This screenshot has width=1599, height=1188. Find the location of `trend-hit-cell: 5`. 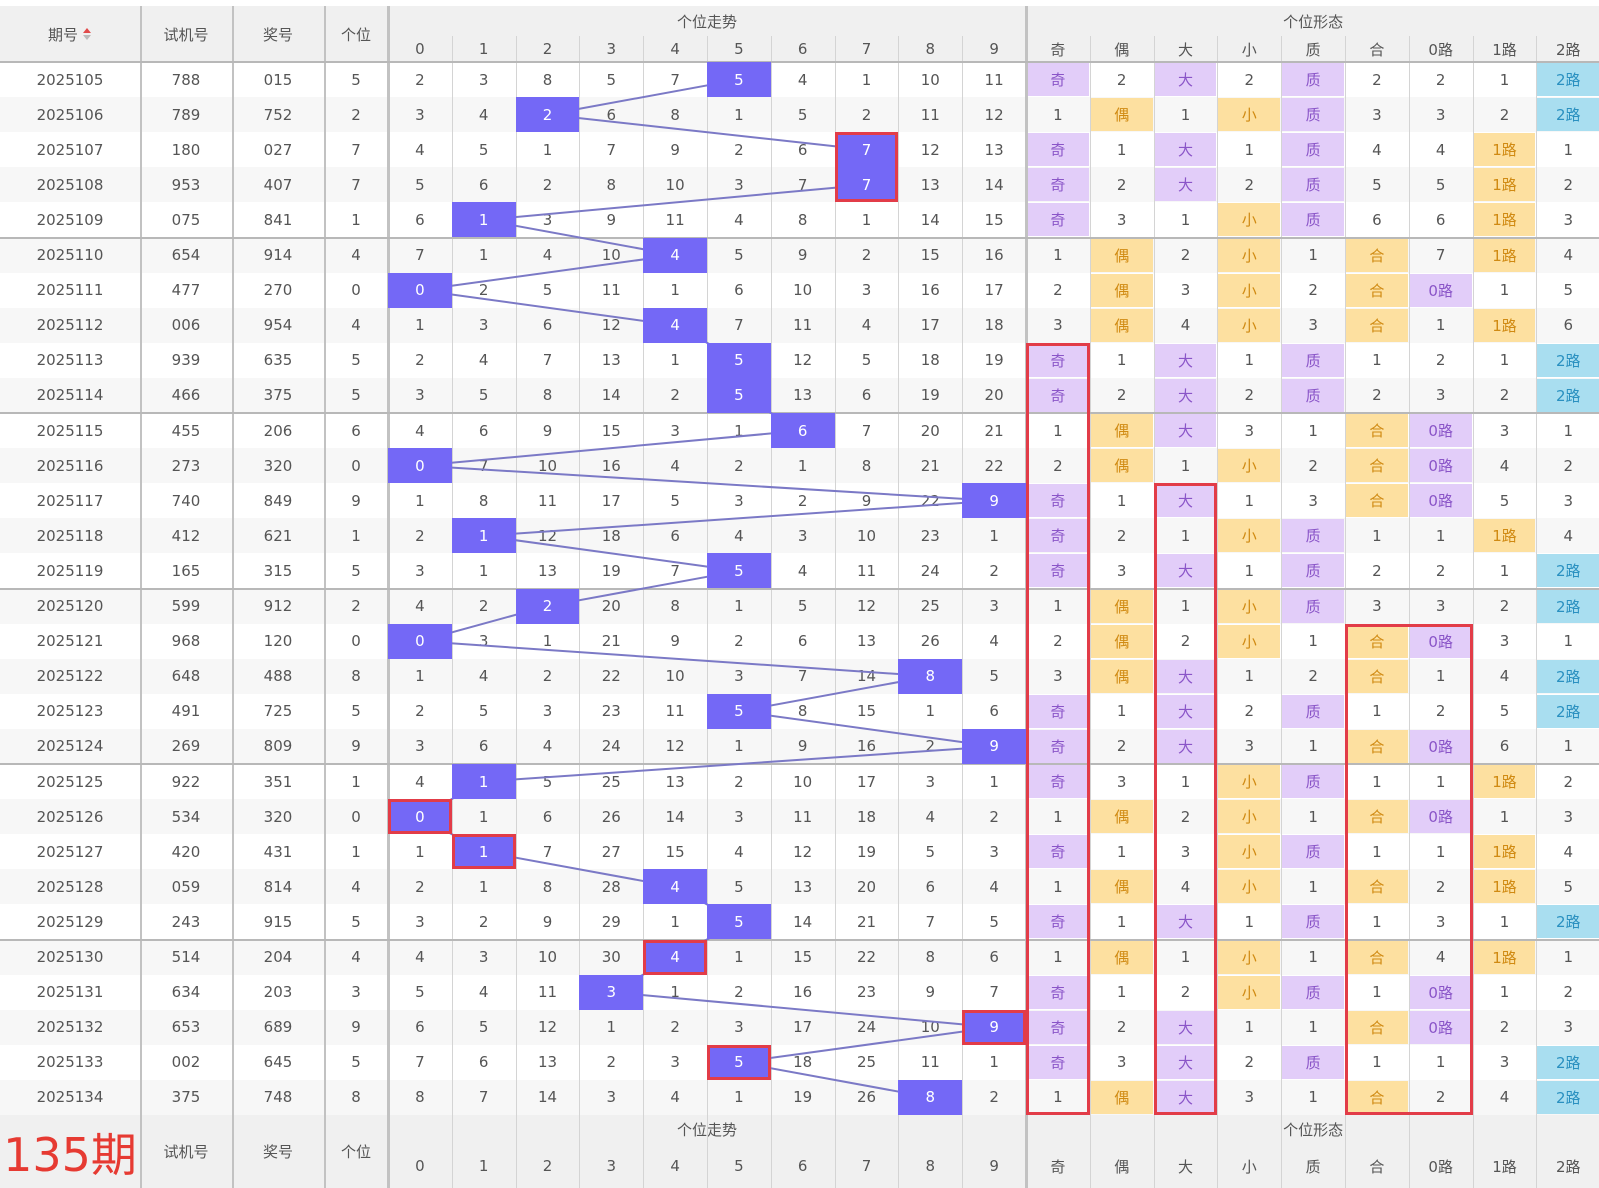

trend-hit-cell: 5 is located at coordinates (739, 922).